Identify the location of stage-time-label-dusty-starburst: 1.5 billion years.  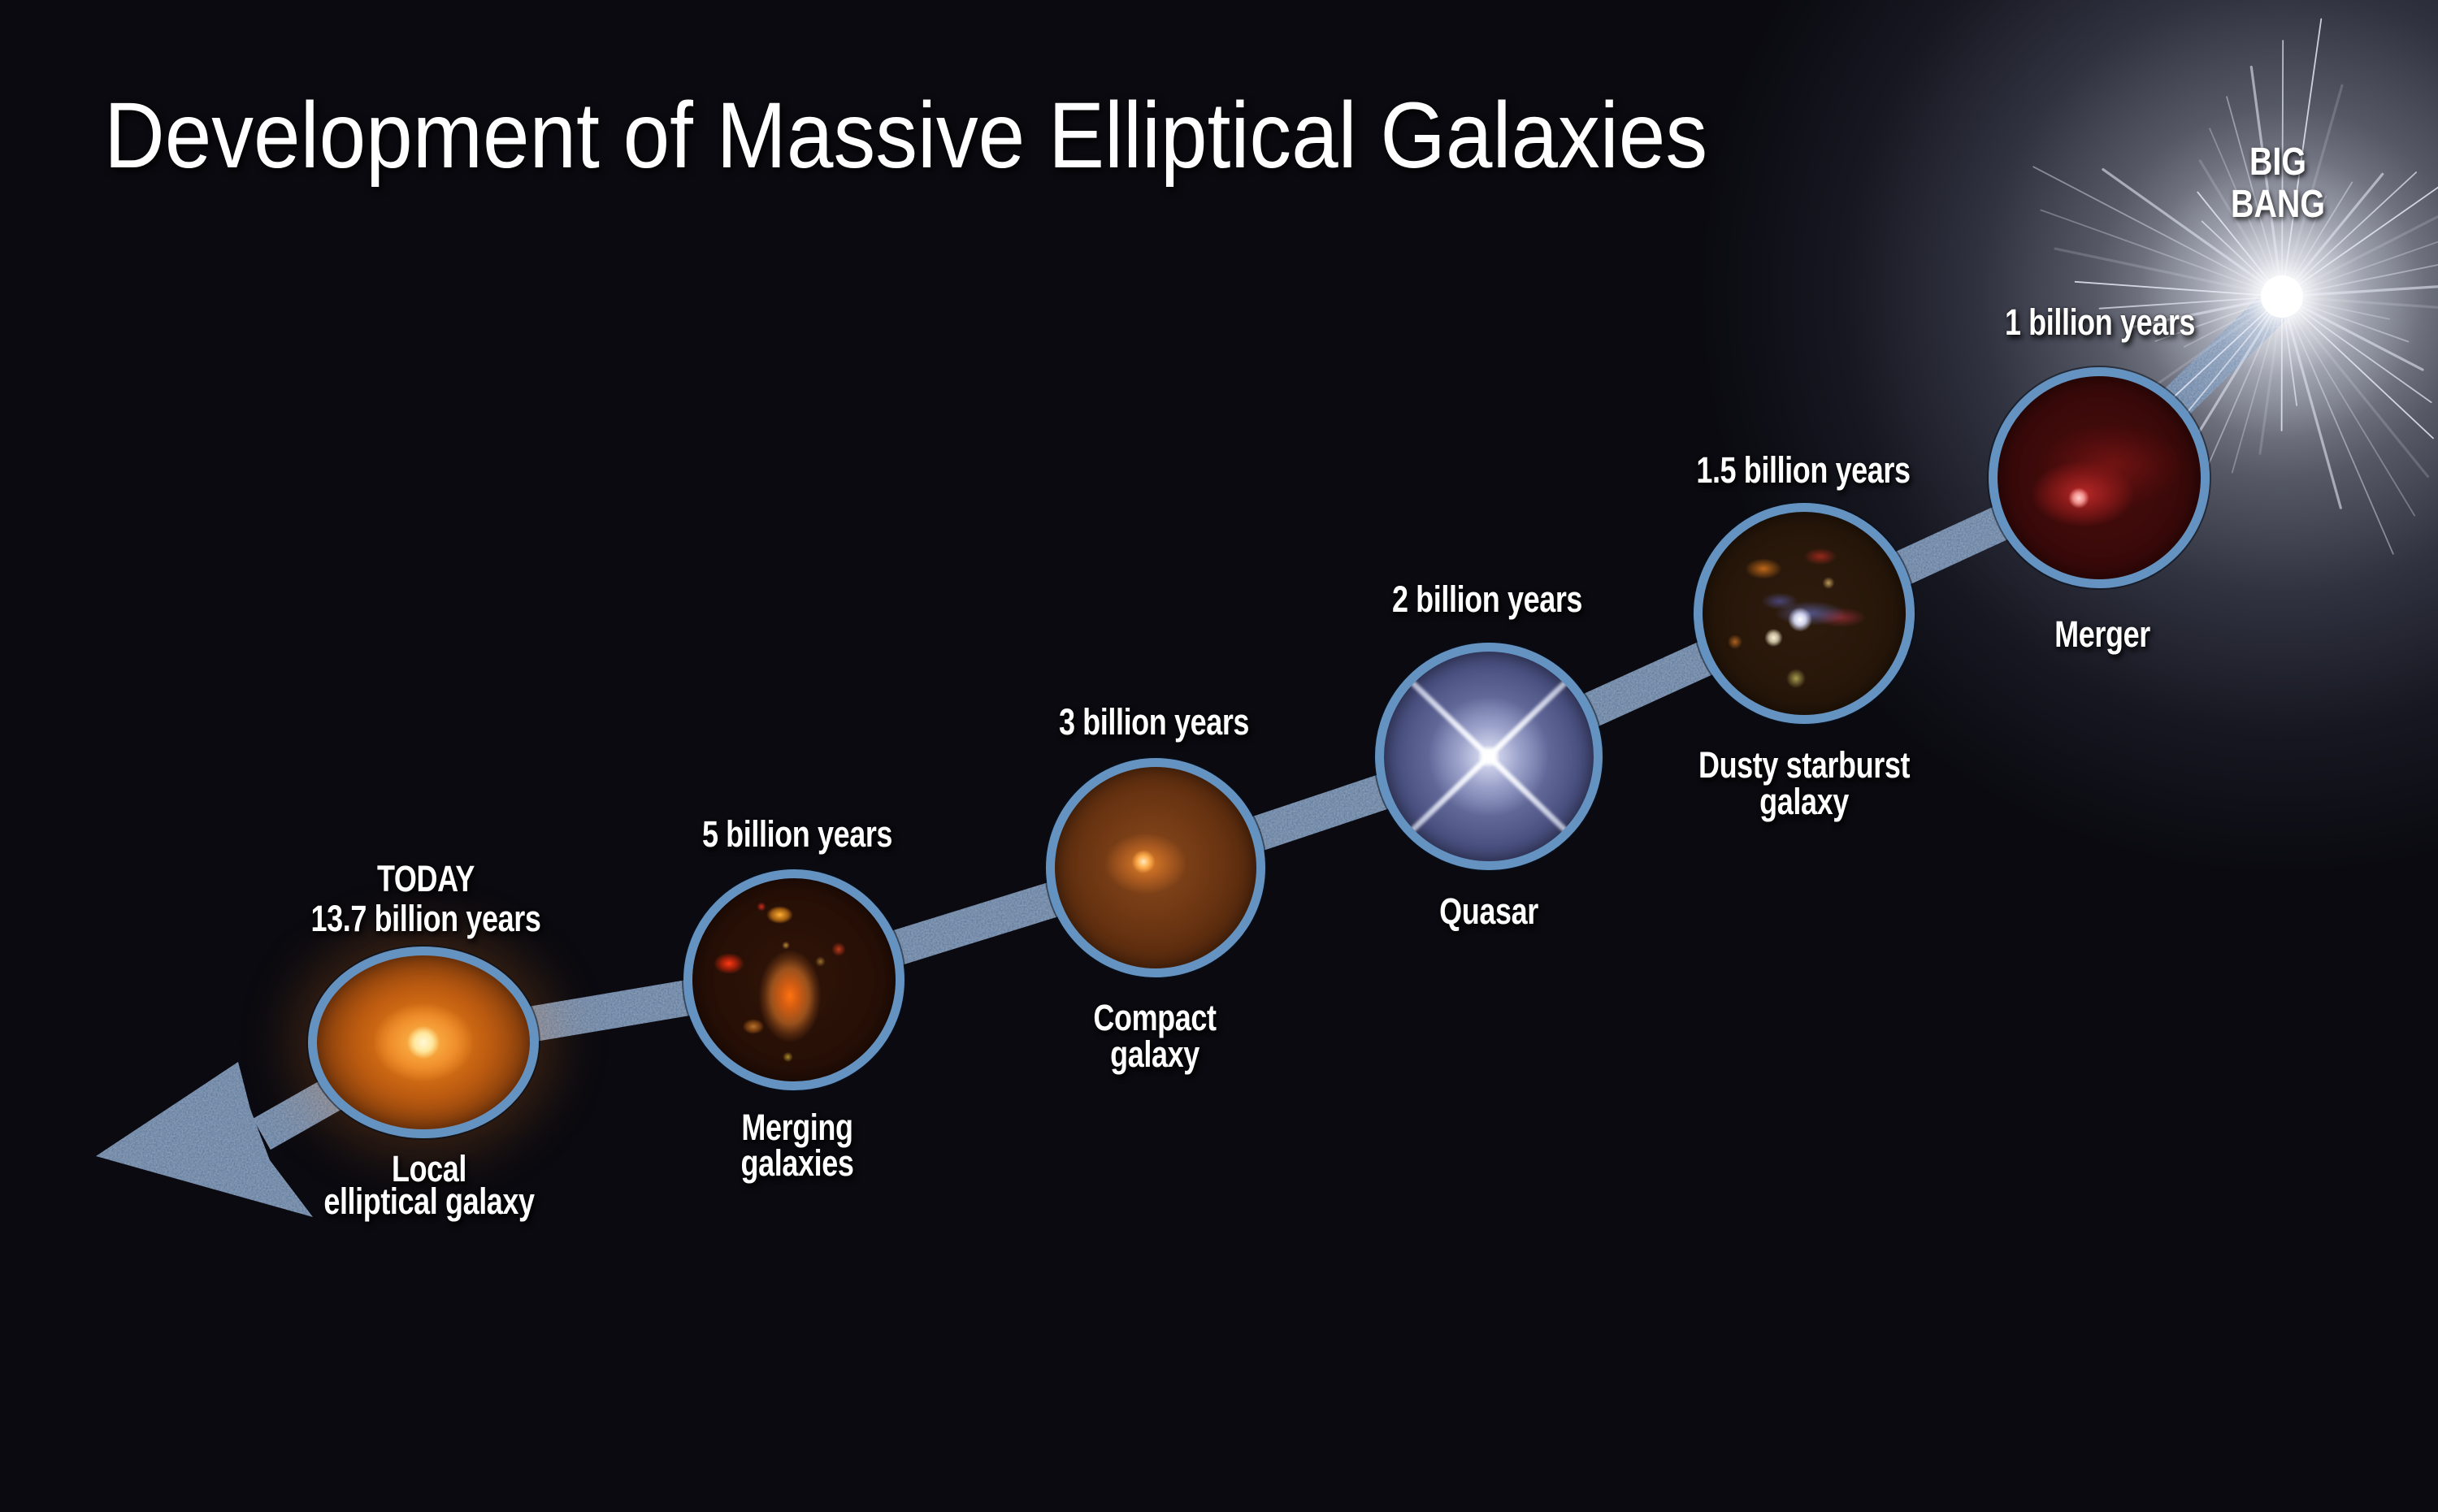
(1803, 470).